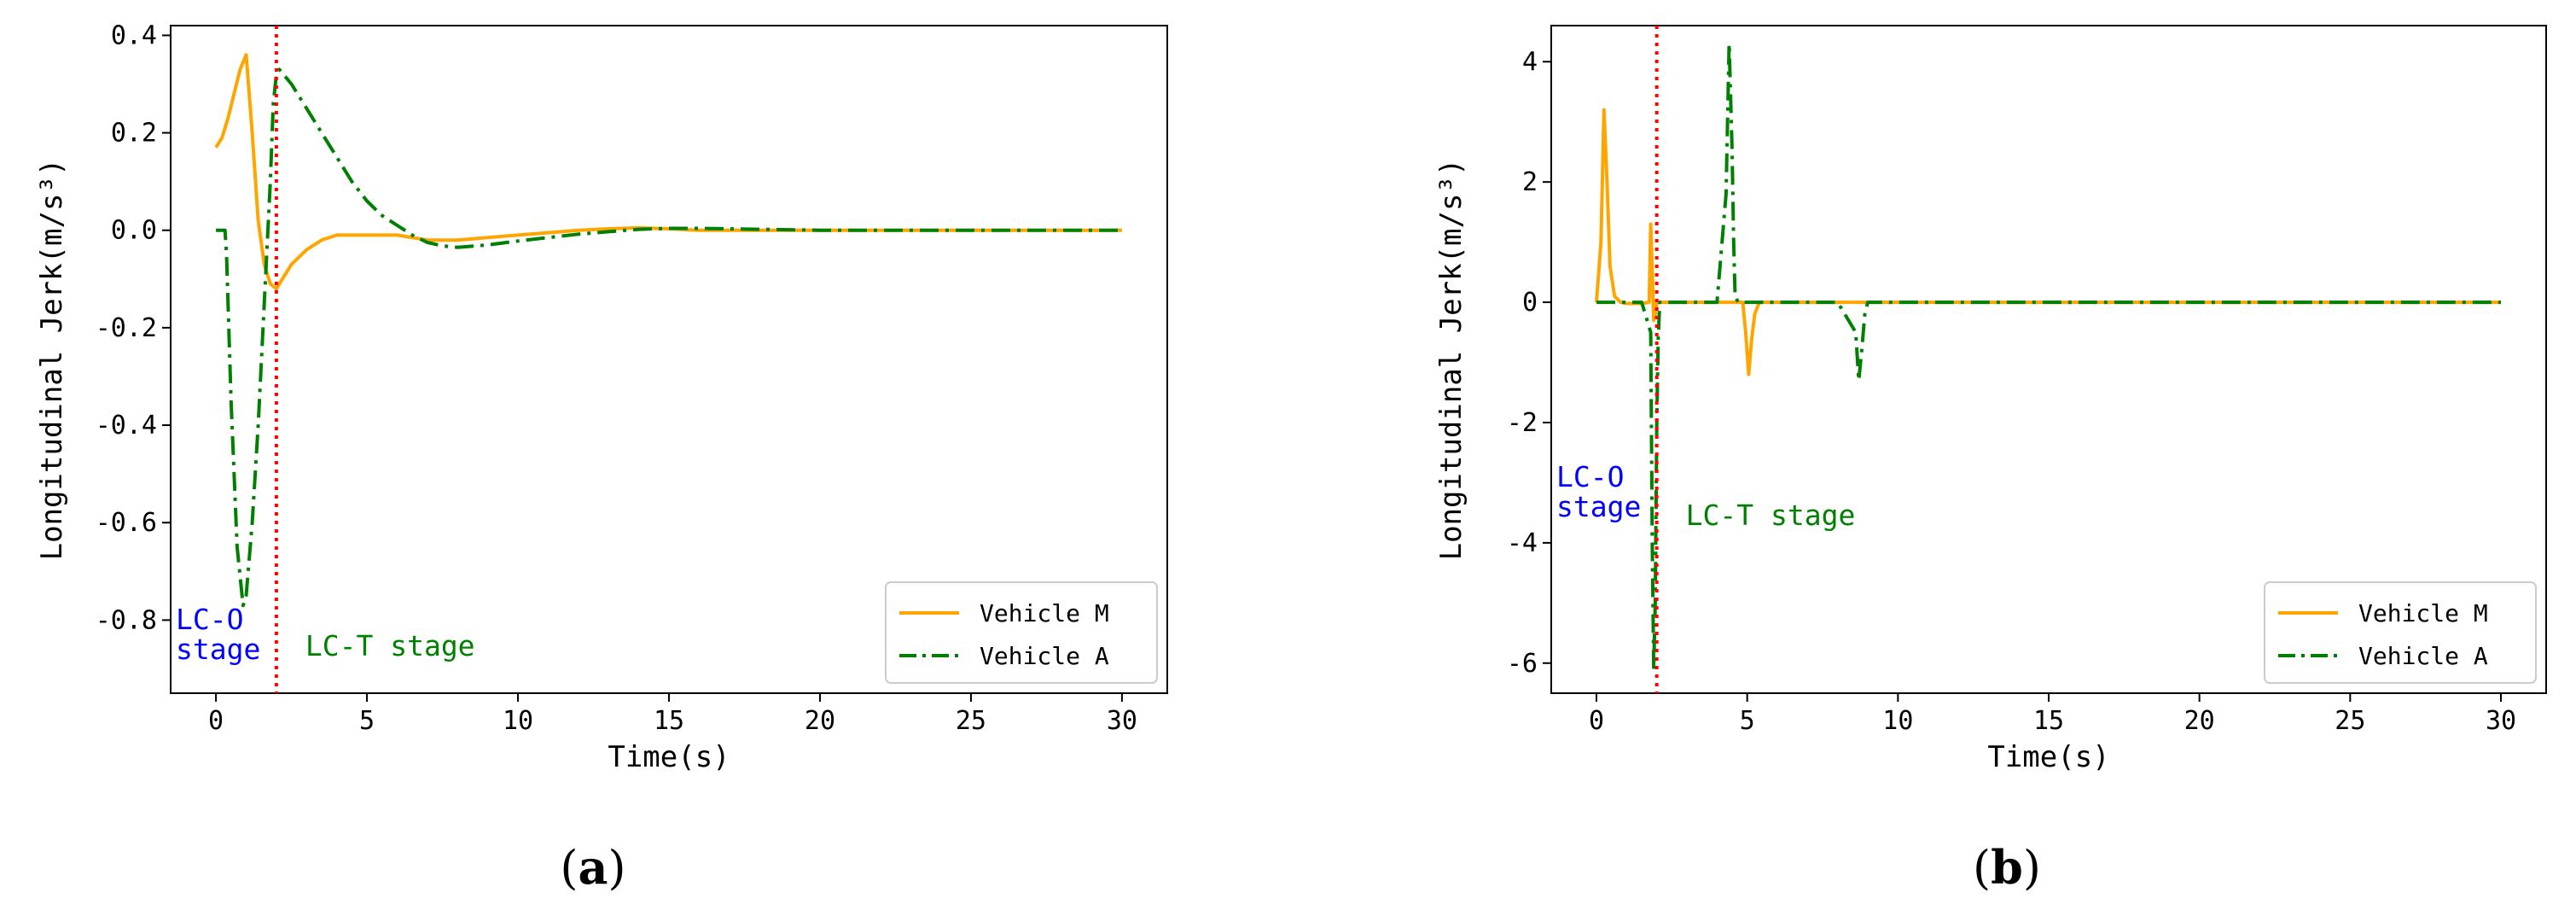 Image resolution: width=2576 pixels, height=916 pixels. What do you see at coordinates (1530, 303) in the screenshot?
I see `y-tick-label: 0` at bounding box center [1530, 303].